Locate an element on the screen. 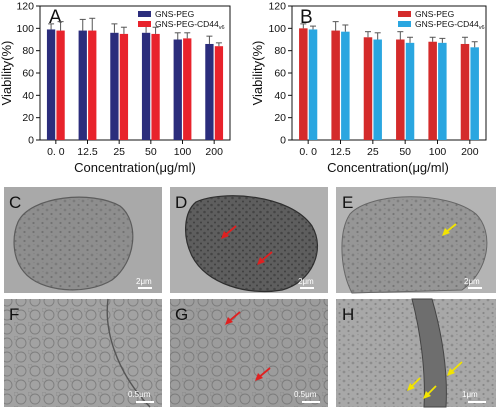 This screenshot has width=500, height=412. em-panel-h-membrane is located at coordinates (429, 353).